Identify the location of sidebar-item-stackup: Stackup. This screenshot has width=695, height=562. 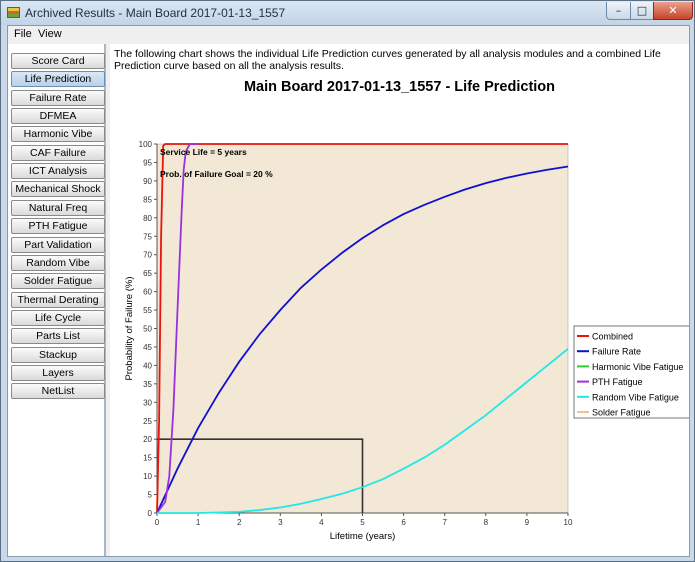
(58, 355).